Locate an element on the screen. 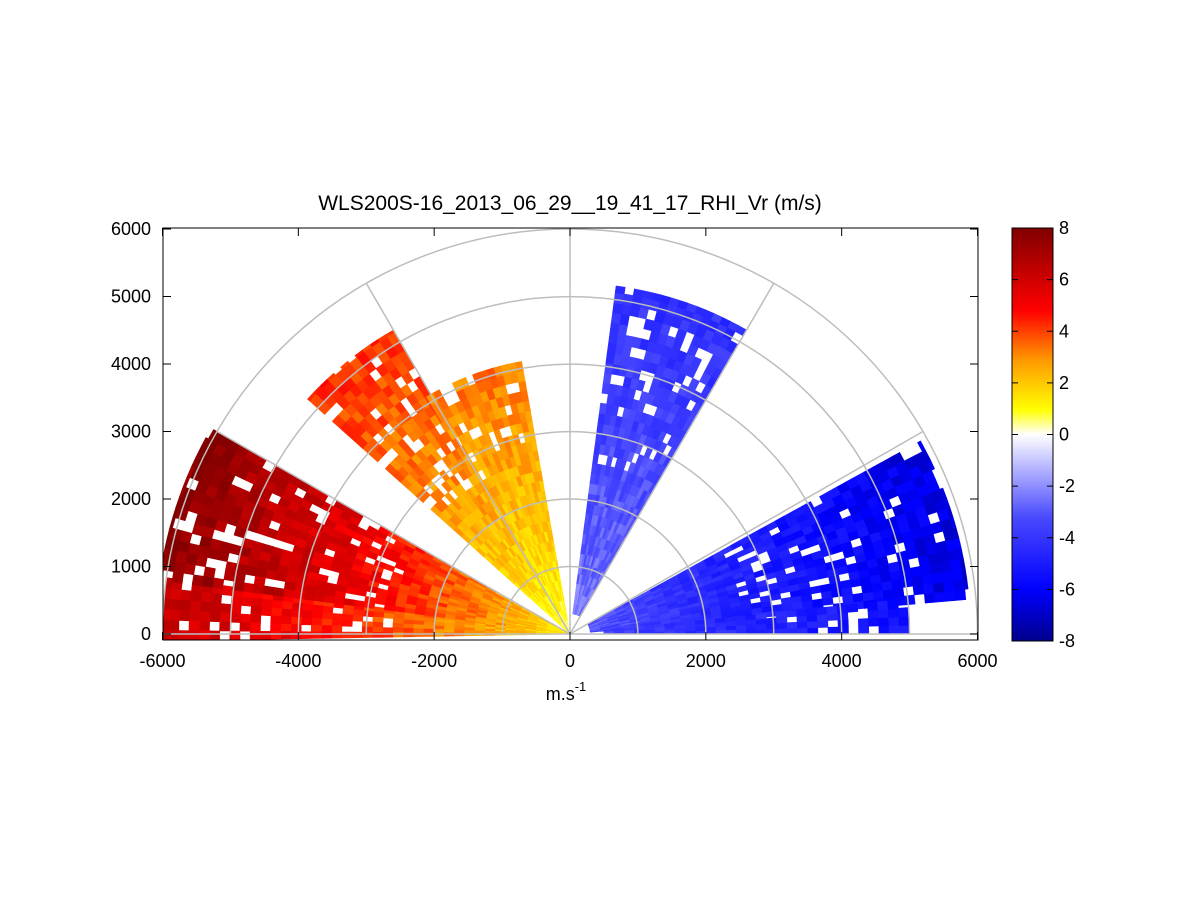 This screenshot has width=1201, height=901. y-tick-label: 1000 is located at coordinates (131, 567).